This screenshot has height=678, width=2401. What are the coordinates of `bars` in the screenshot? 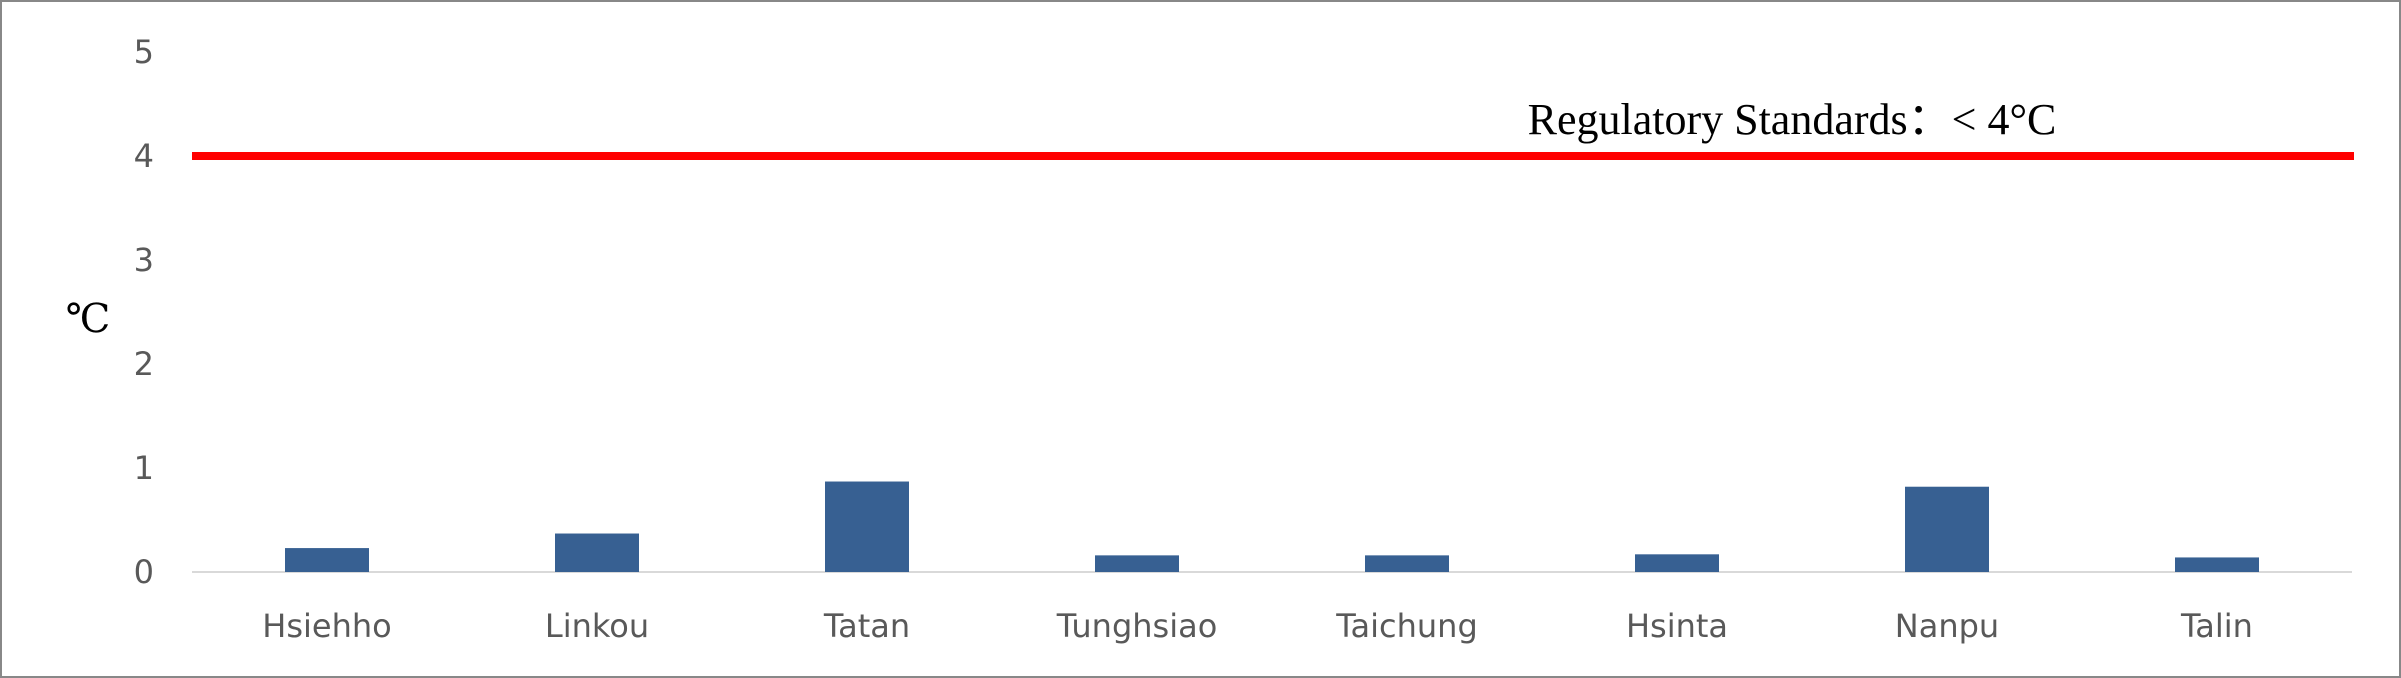 It's located at (1272, 526).